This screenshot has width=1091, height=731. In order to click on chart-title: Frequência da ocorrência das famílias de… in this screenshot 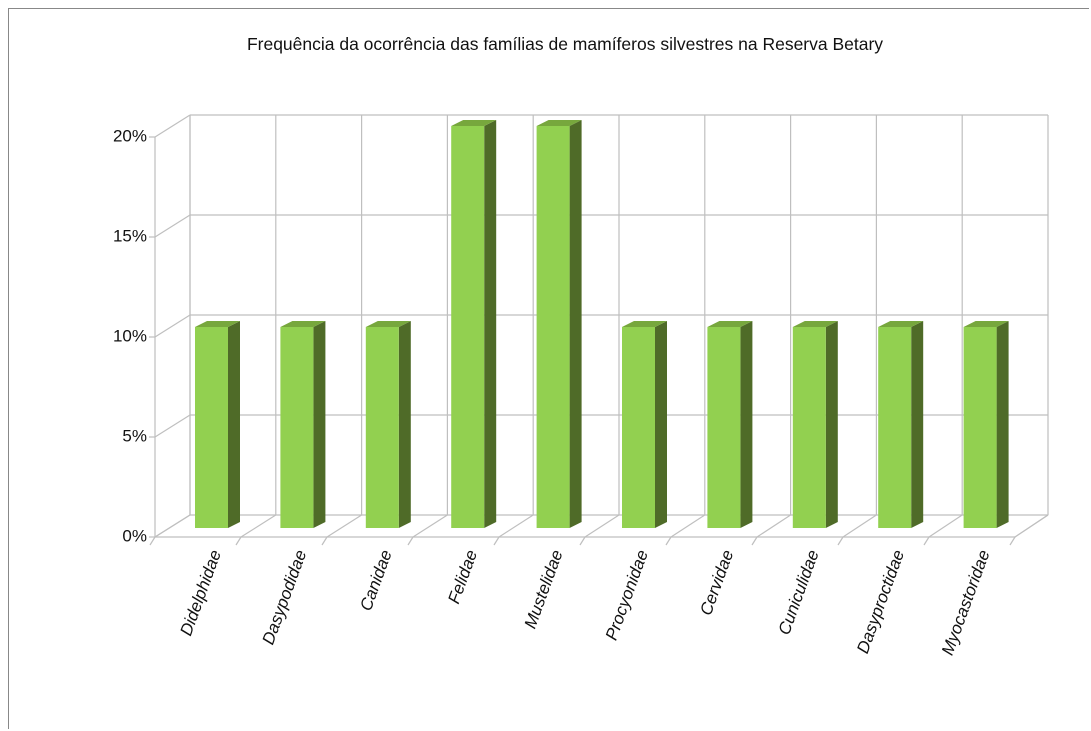, I will do `click(565, 44)`.